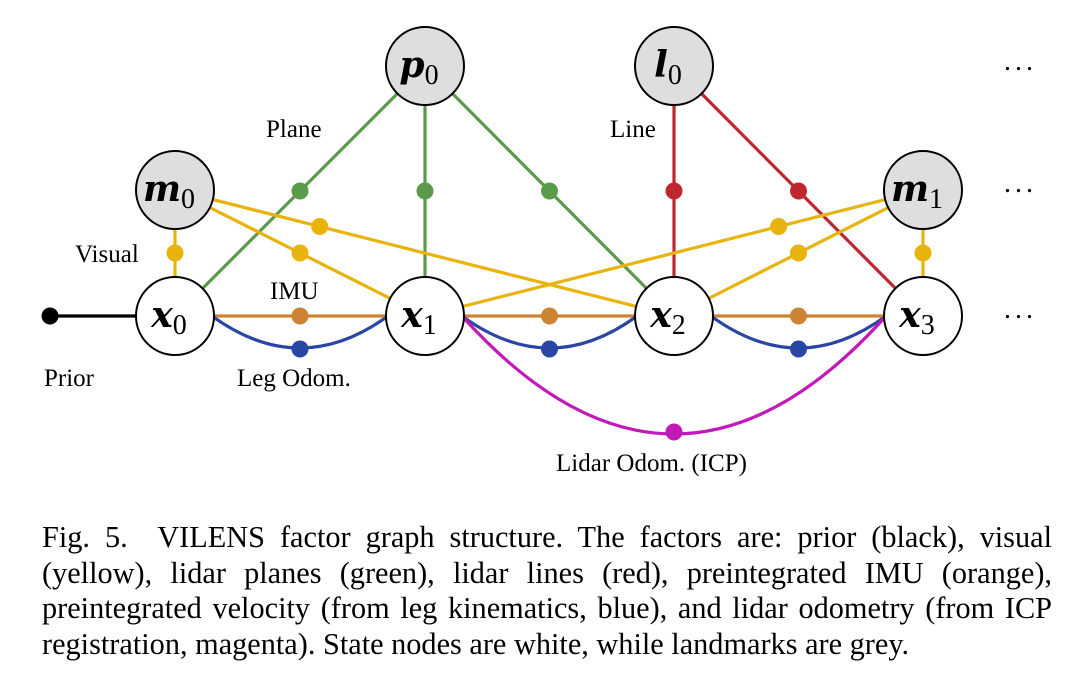 The image size is (1067, 679). I want to click on node-x1-label: x1, so click(418, 317).